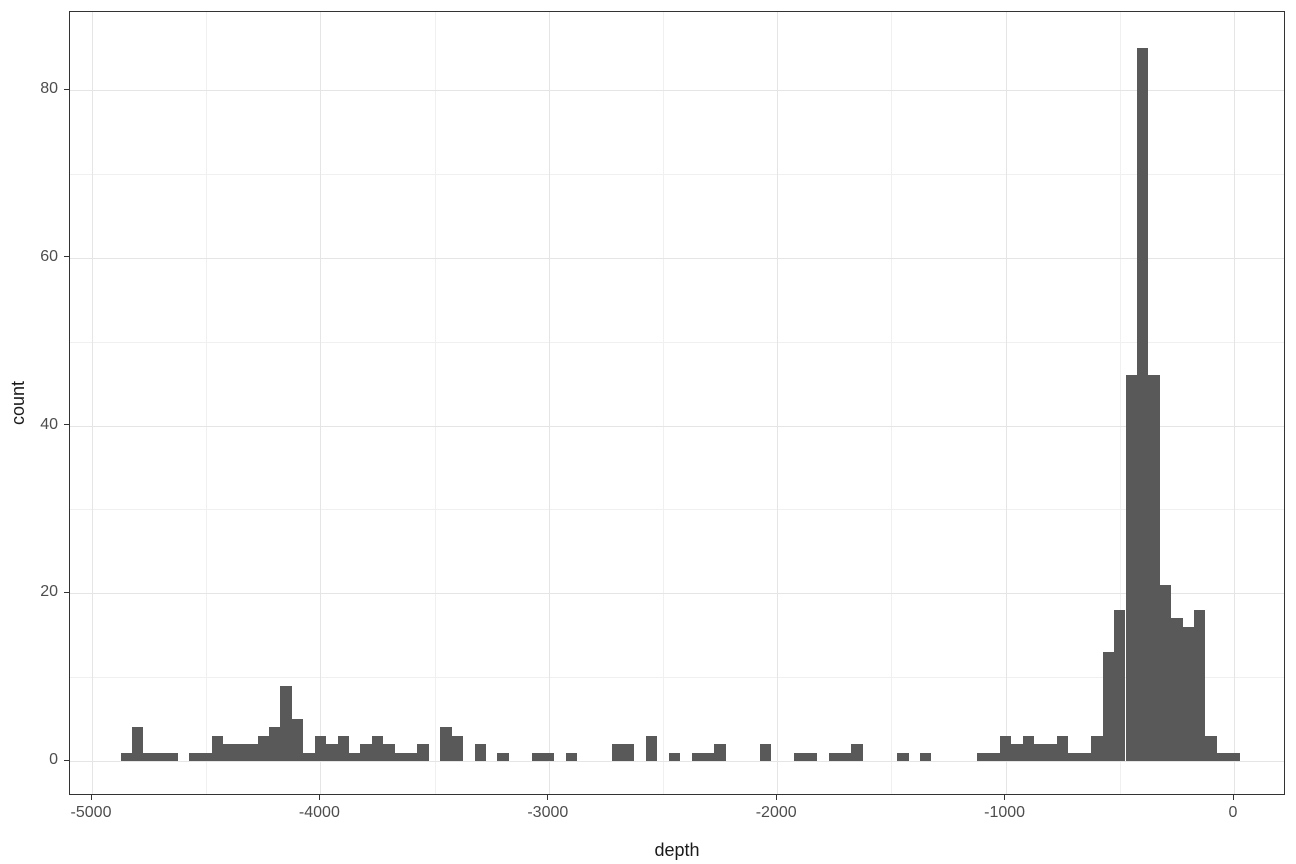 The width and height of the screenshot is (1296, 864). What do you see at coordinates (49, 256) in the screenshot?
I see `y-axis-tick-label: 60` at bounding box center [49, 256].